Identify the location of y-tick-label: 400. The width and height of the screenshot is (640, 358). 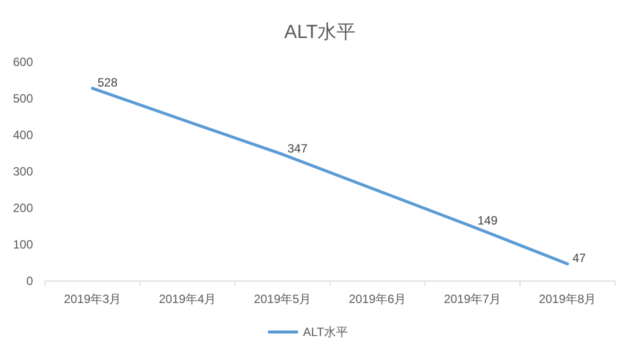
(23, 135).